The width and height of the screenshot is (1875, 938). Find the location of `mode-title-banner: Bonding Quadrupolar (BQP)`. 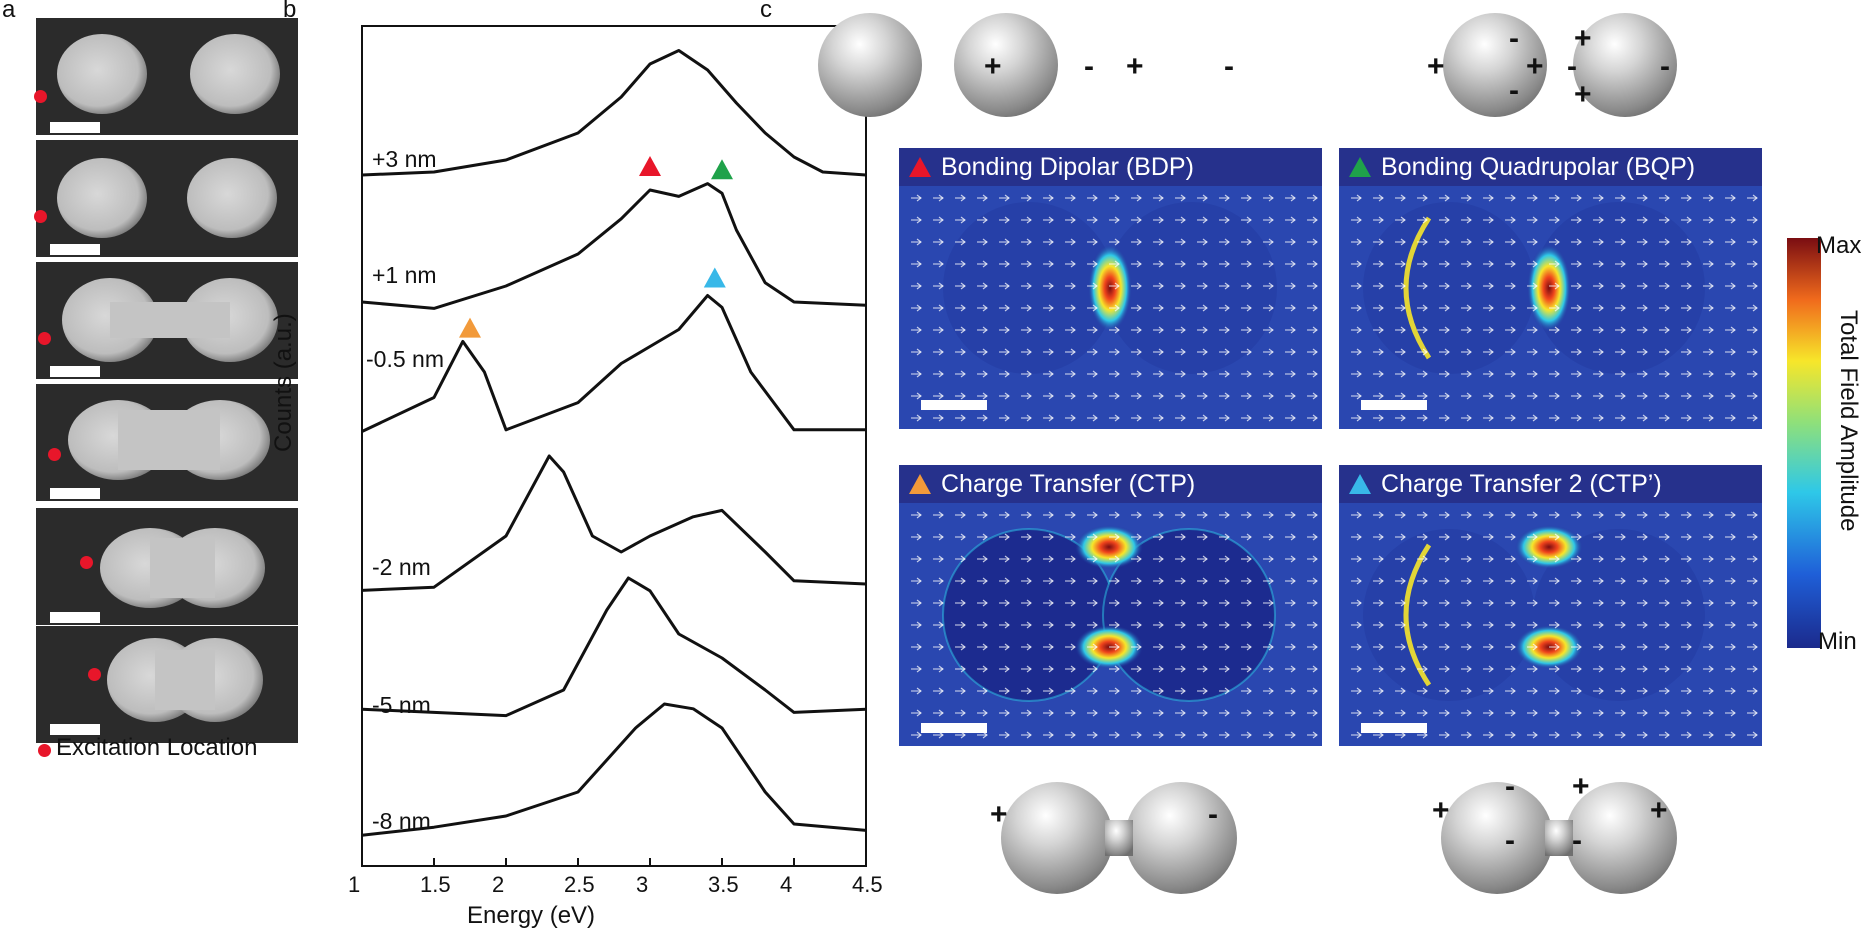

mode-title-banner: Bonding Quadrupolar (BQP) is located at coordinates (1550, 167).